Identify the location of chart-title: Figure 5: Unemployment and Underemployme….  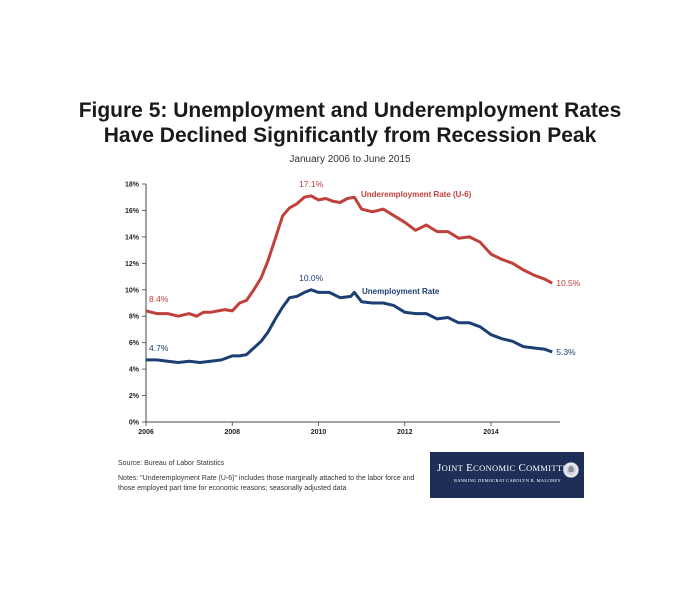
(350, 123).